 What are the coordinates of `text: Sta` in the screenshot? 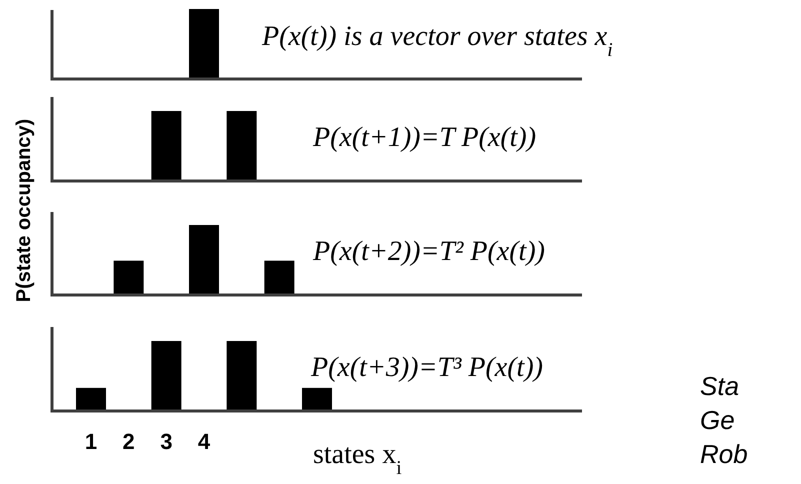 It's located at (720, 386).